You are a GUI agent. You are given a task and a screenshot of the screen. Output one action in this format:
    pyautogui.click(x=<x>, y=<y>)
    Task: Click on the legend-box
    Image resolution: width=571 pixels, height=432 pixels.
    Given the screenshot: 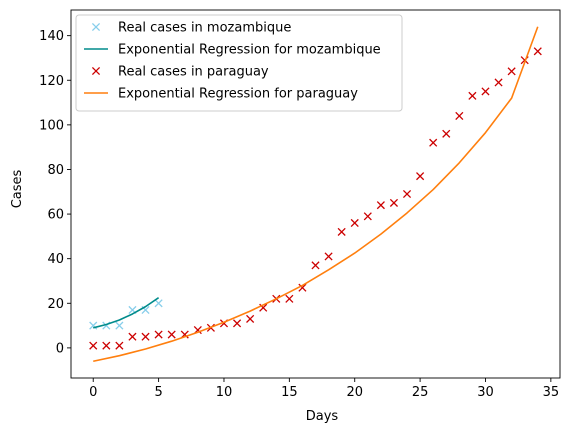 What is the action you would take?
    pyautogui.click(x=239, y=63)
    